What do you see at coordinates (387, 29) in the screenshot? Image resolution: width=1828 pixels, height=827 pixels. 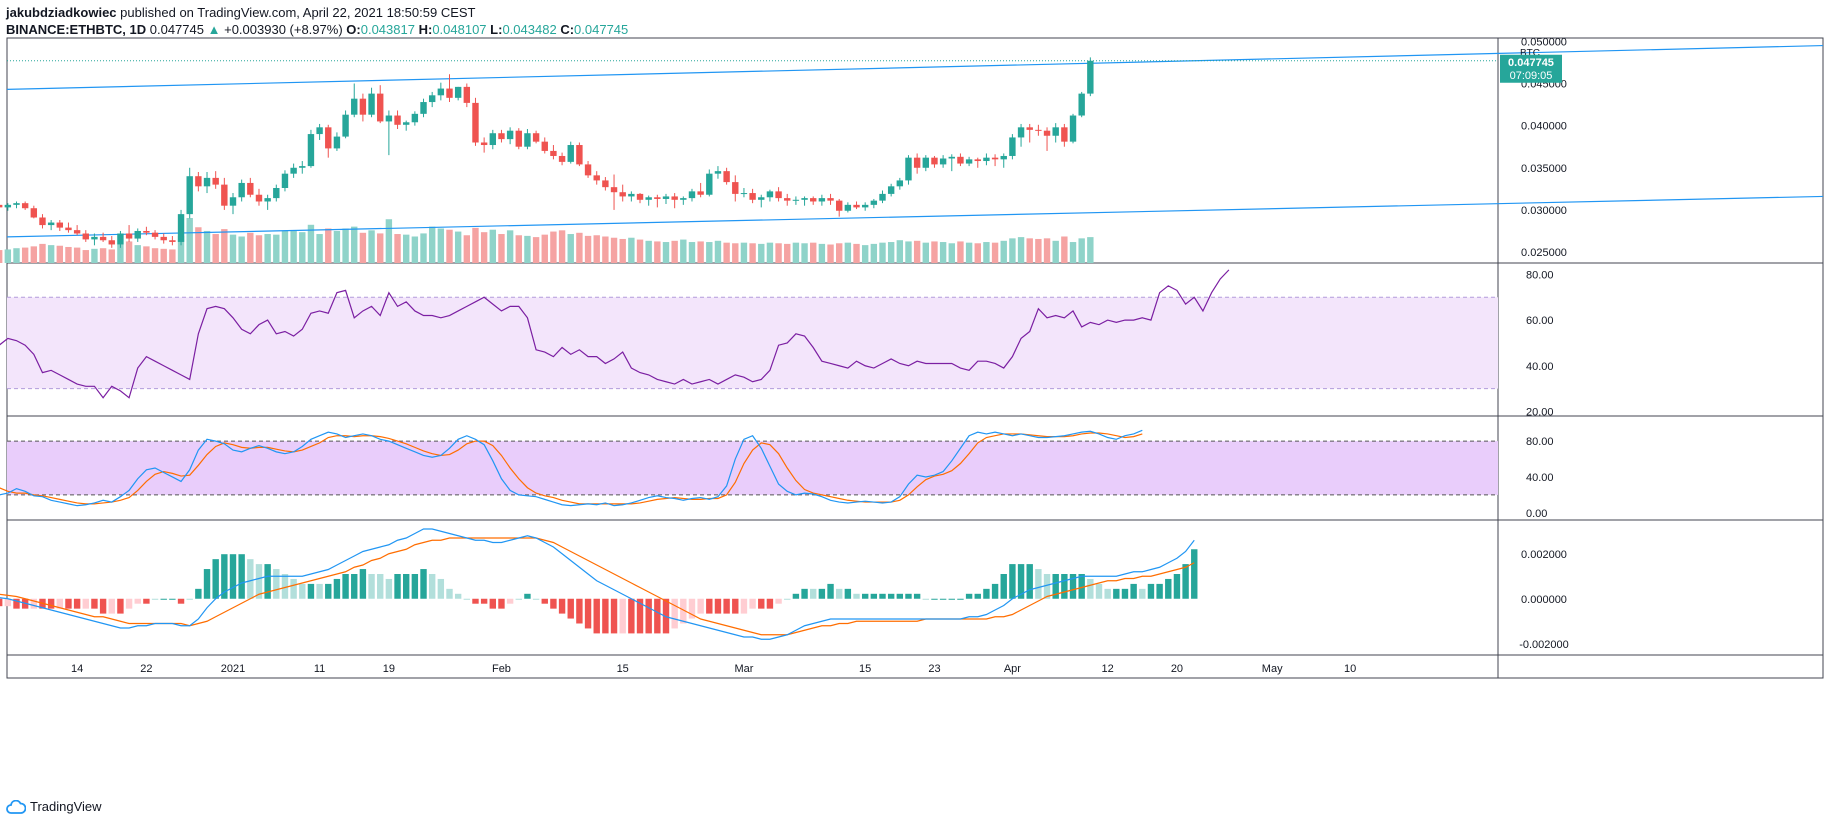 I see `open-value: 0.043817` at bounding box center [387, 29].